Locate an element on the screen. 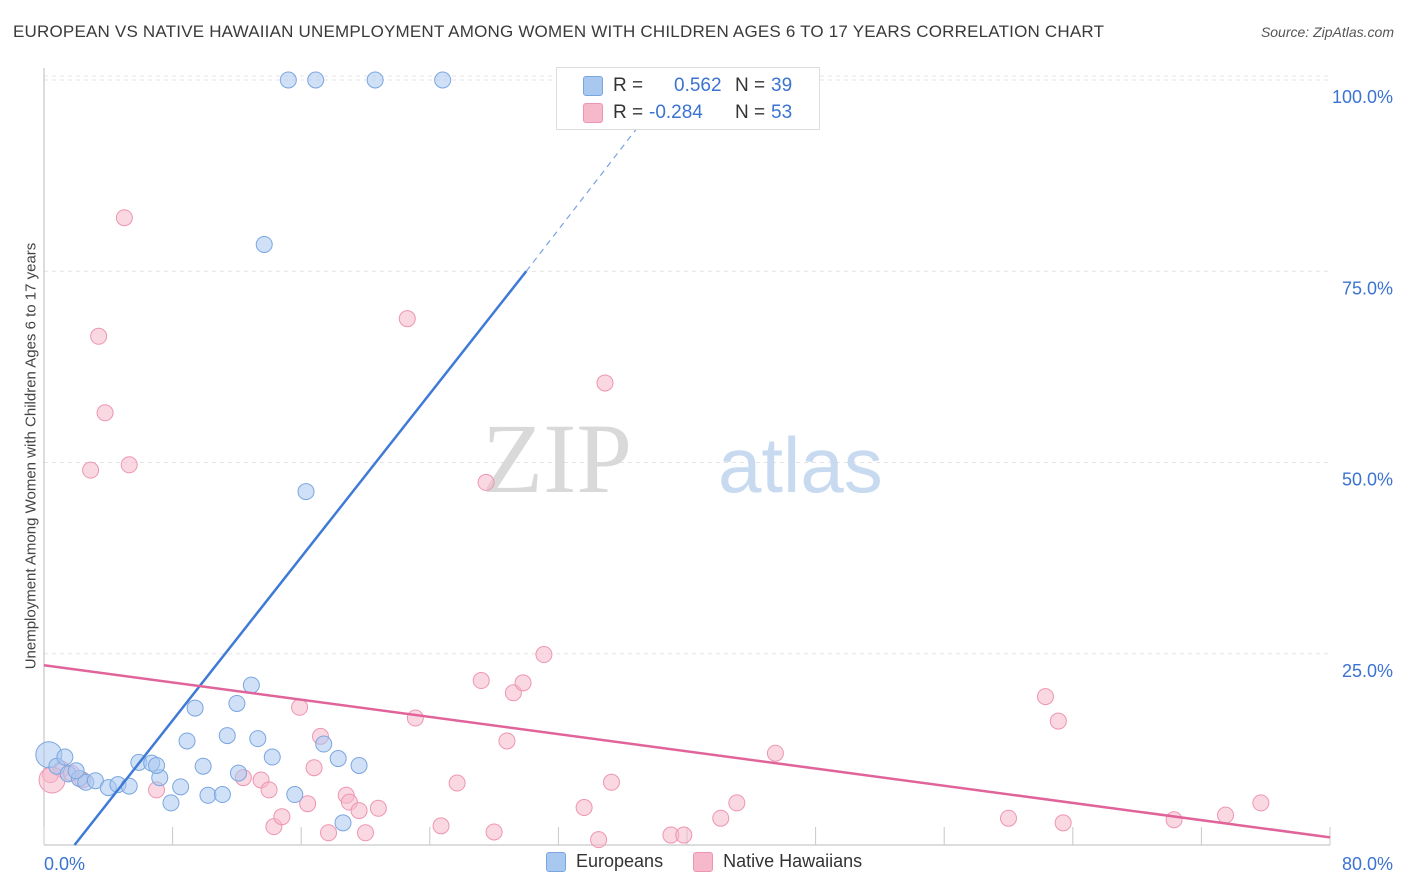  y-tick-label: 100.0% is located at coordinates (1362, 97).